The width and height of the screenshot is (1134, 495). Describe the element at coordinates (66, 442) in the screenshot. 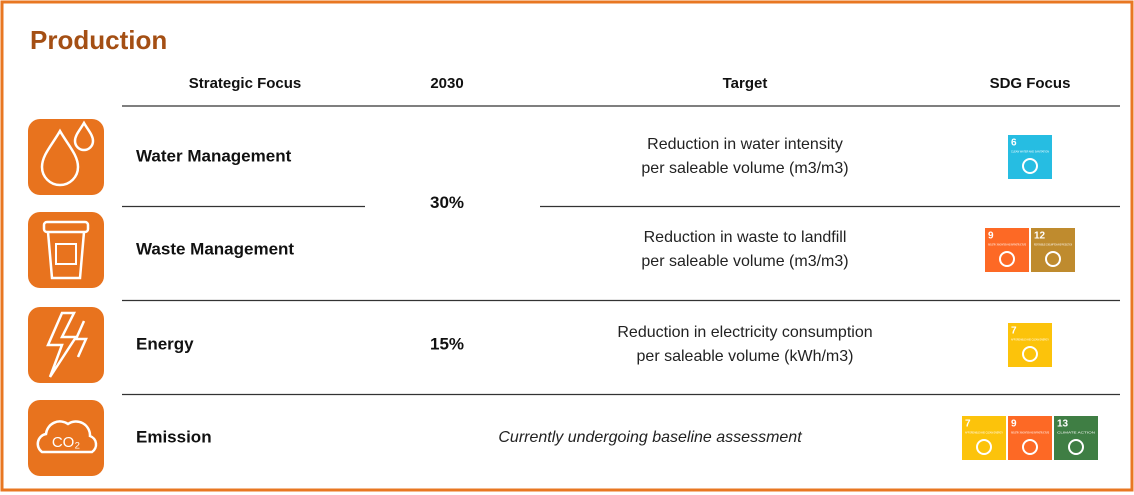

I see `icon-label: CO₂` at that location.